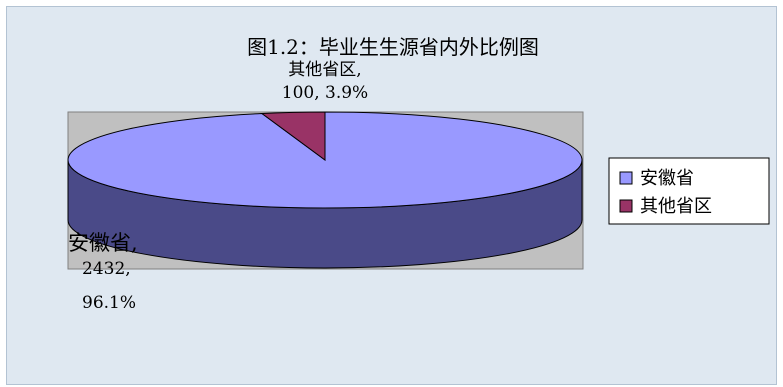  Describe the element at coordinates (103, 243) in the screenshot. I see `data-label-anhui-name: 安徽省,` at that location.